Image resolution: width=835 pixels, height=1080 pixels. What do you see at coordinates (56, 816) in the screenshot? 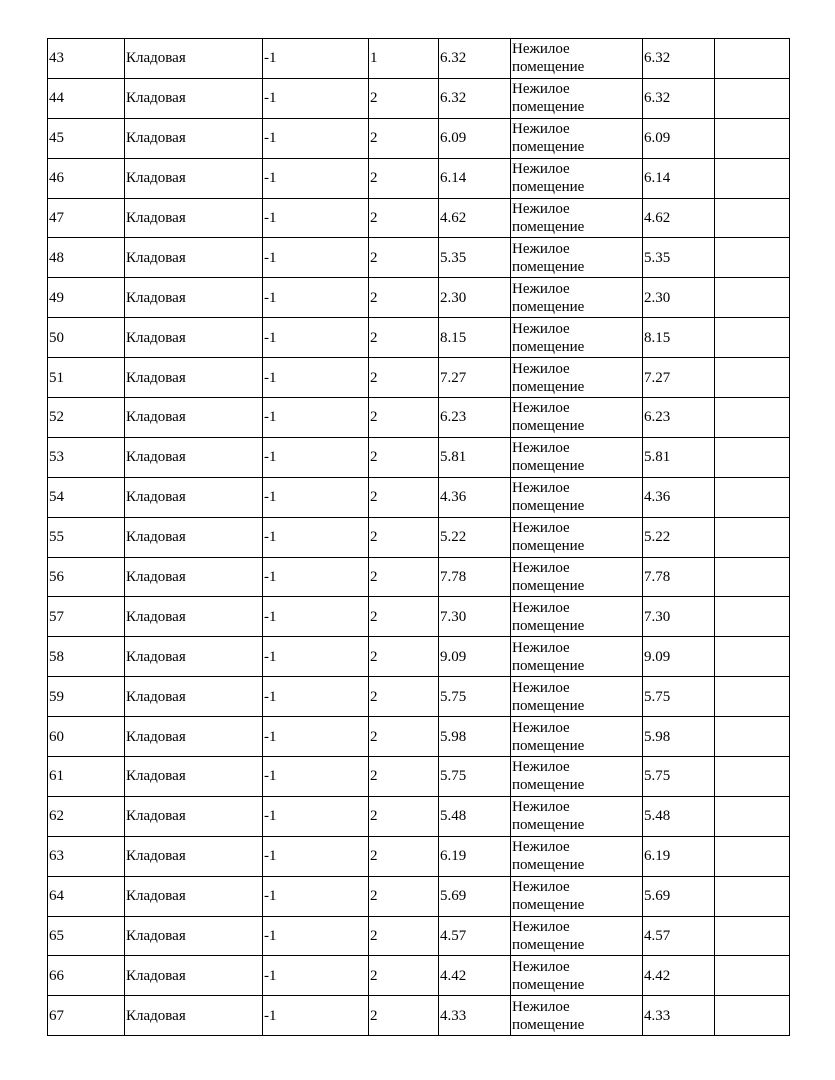
I see `cell-text: 62` at bounding box center [56, 816].